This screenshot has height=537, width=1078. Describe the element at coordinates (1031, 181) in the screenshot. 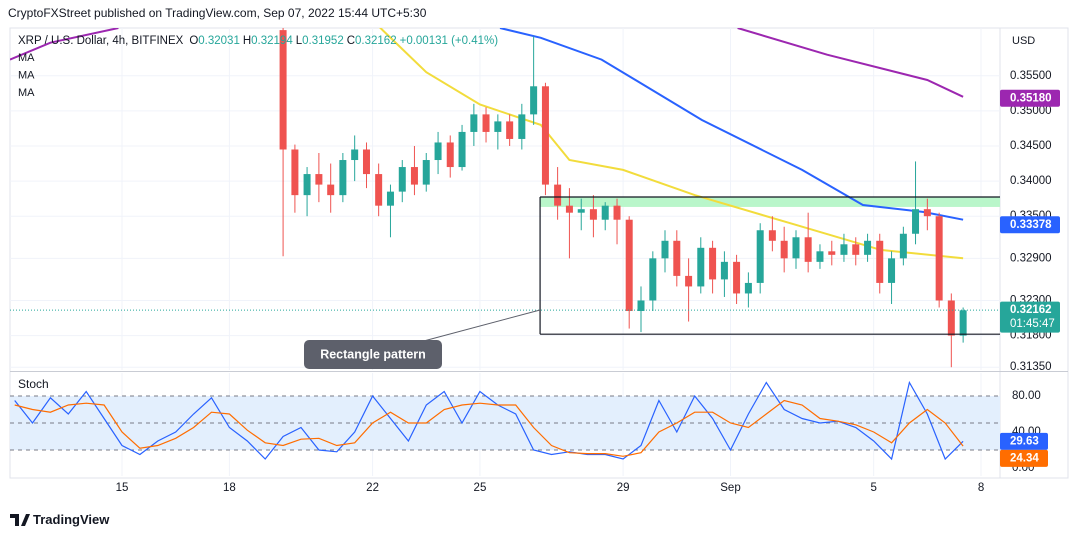

I see `y-tick-label: 0.34000` at that location.